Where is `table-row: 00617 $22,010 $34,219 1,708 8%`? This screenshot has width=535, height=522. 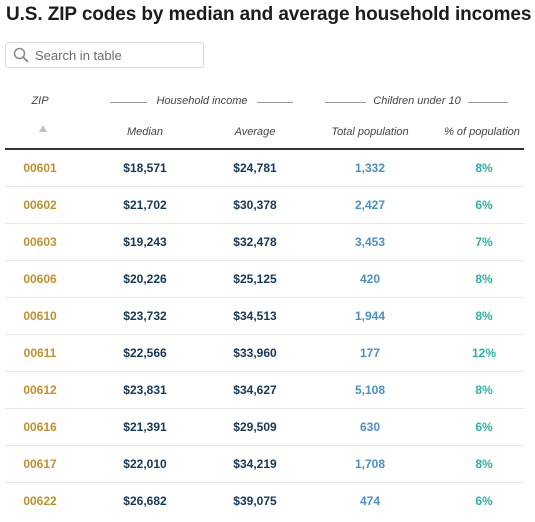
table-row: 00617 $22,010 $34,219 1,708 8% is located at coordinates (264, 464).